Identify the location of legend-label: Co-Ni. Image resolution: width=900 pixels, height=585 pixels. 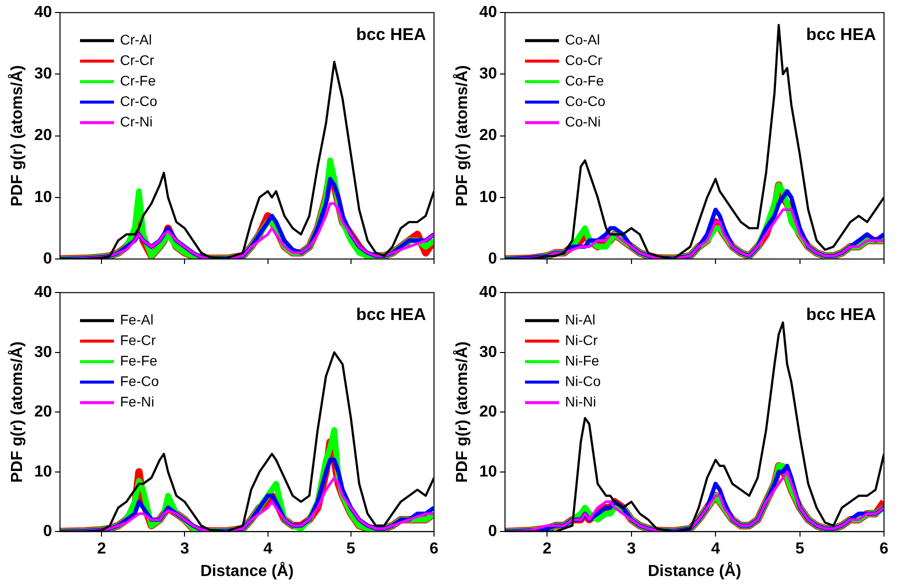
(582, 121).